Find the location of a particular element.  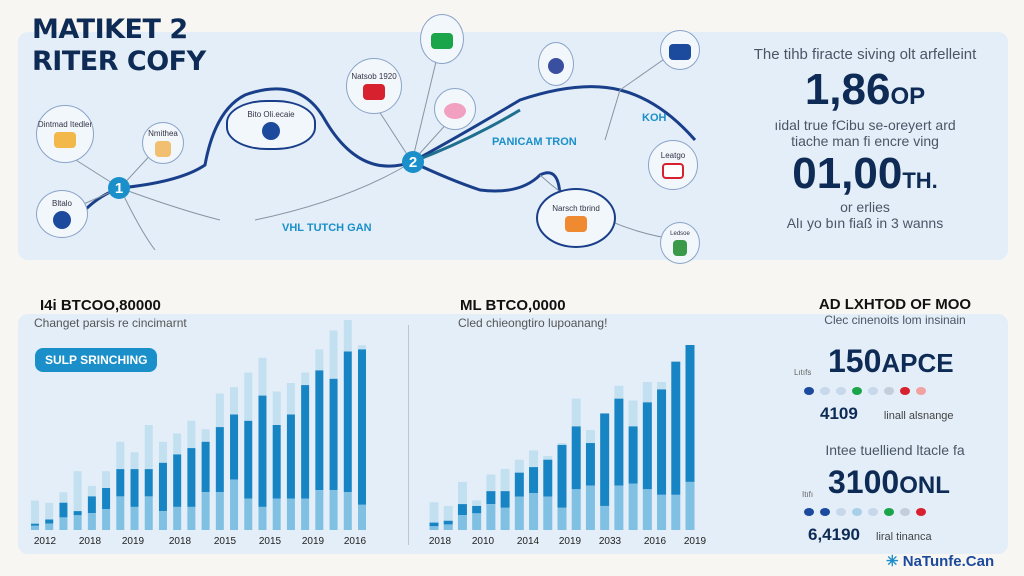

badge-icon is located at coordinates (680, 51).